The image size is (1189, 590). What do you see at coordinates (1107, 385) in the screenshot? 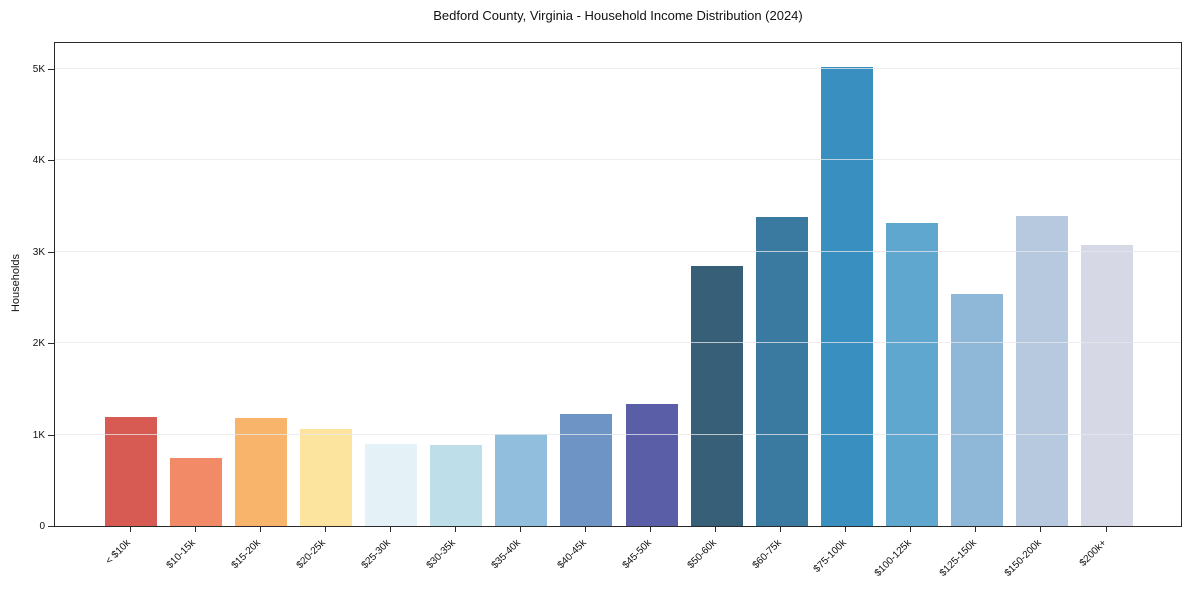
I see `bar-$200k+` at bounding box center [1107, 385].